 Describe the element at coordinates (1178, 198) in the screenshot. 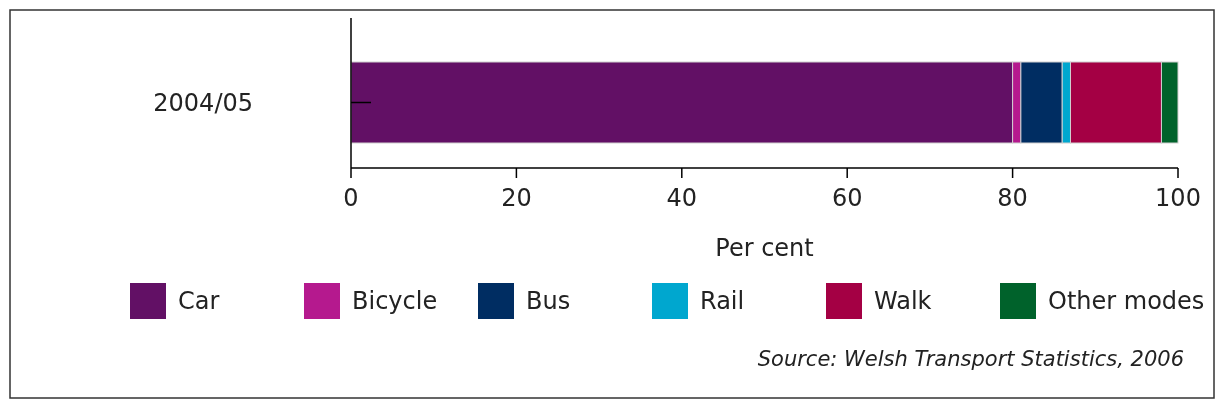

I see `x-tick-label: 100` at that location.